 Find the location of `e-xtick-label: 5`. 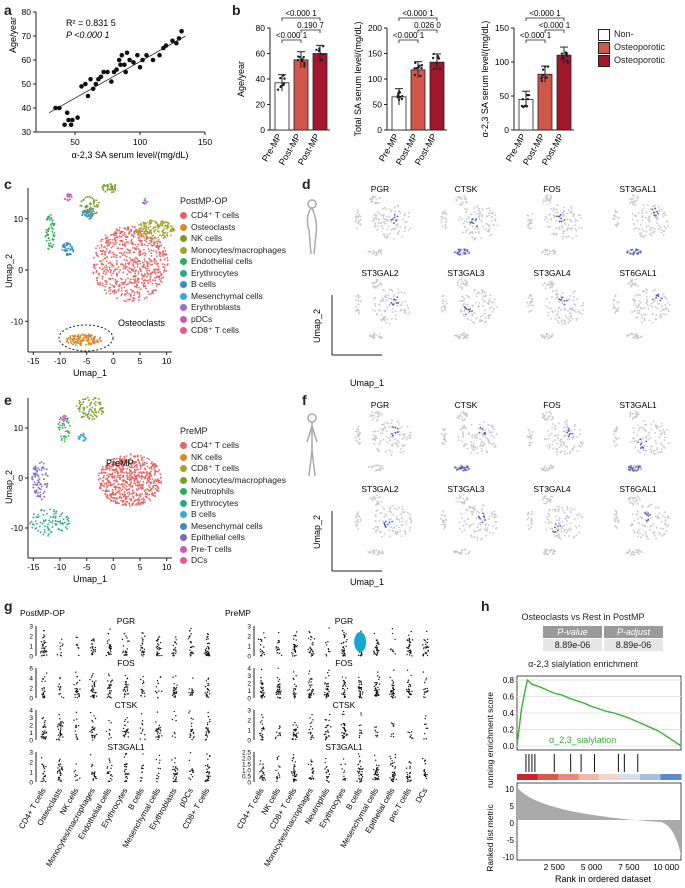

e-xtick-label: 5 is located at coordinates (140, 567).